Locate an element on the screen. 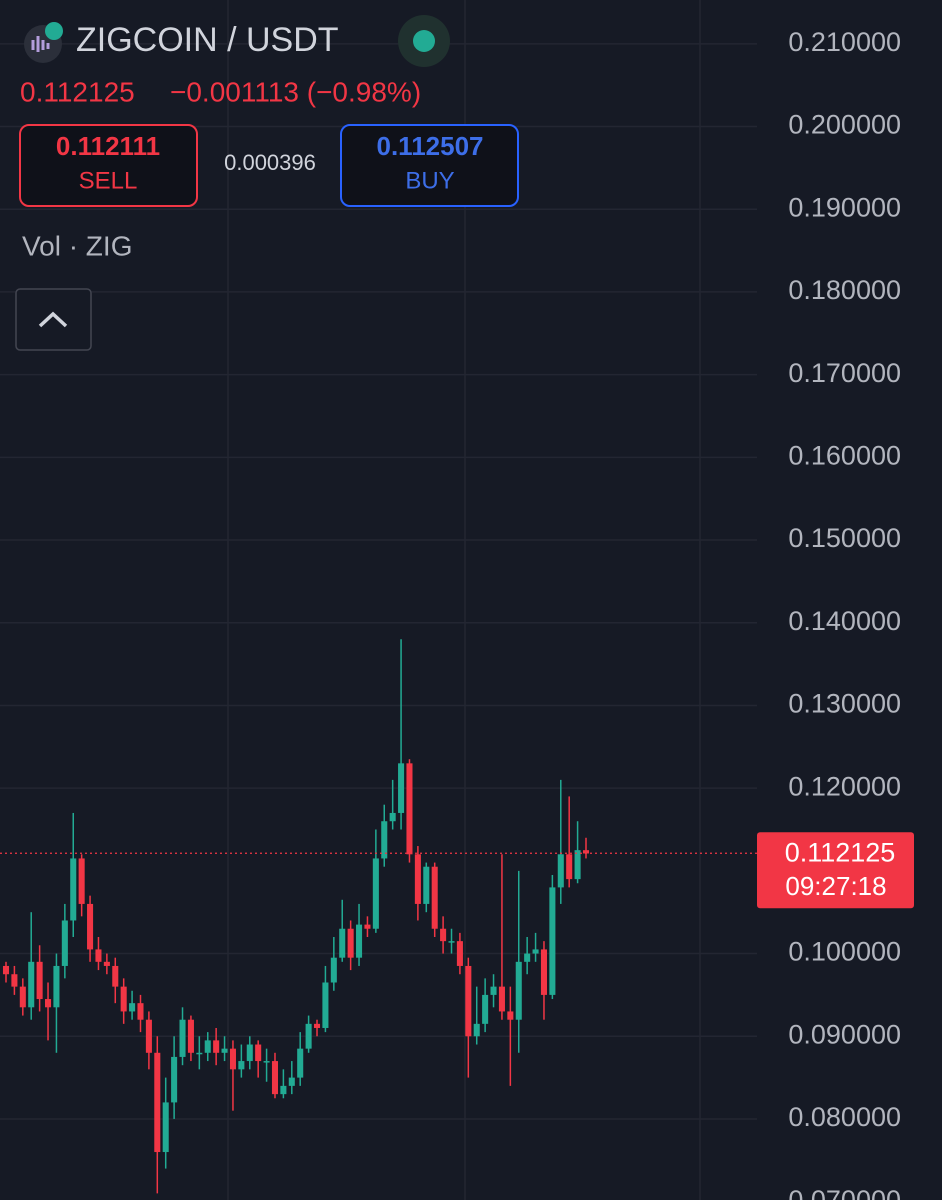 The height and width of the screenshot is (1200, 942). y-tick-label: 0.150000 is located at coordinates (844, 538).